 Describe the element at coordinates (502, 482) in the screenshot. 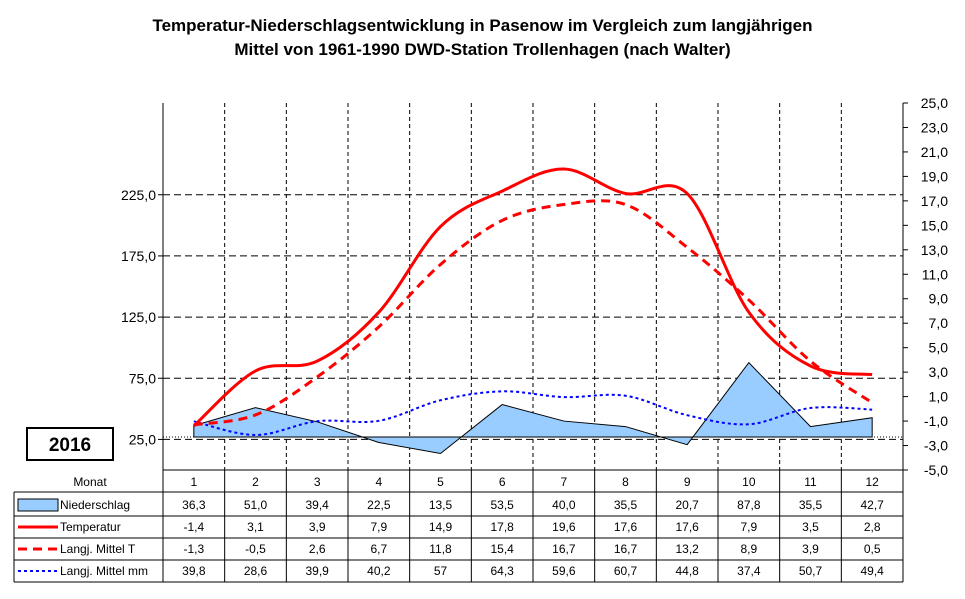

I see `month-label: 6` at that location.